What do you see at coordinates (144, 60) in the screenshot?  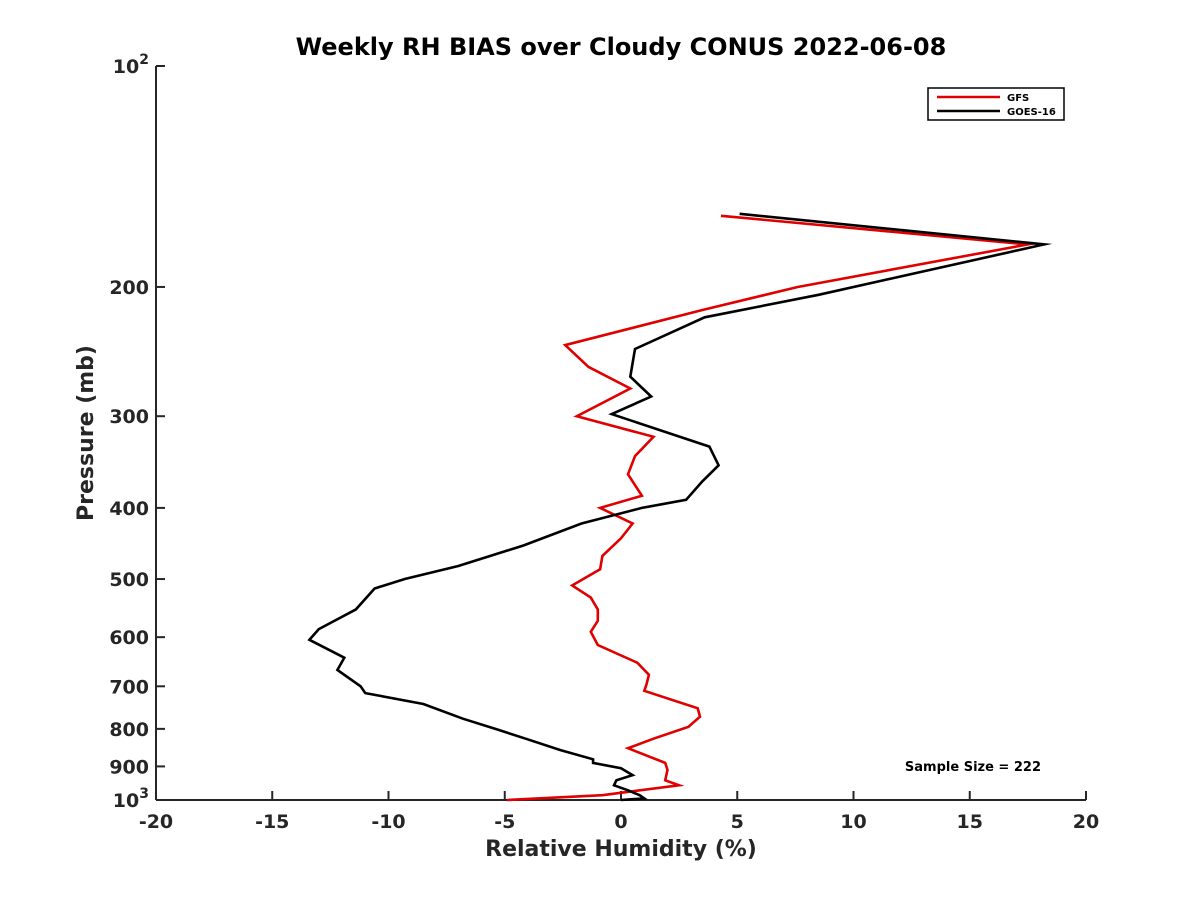 I see `y-tick-label-exponent: 2` at bounding box center [144, 60].